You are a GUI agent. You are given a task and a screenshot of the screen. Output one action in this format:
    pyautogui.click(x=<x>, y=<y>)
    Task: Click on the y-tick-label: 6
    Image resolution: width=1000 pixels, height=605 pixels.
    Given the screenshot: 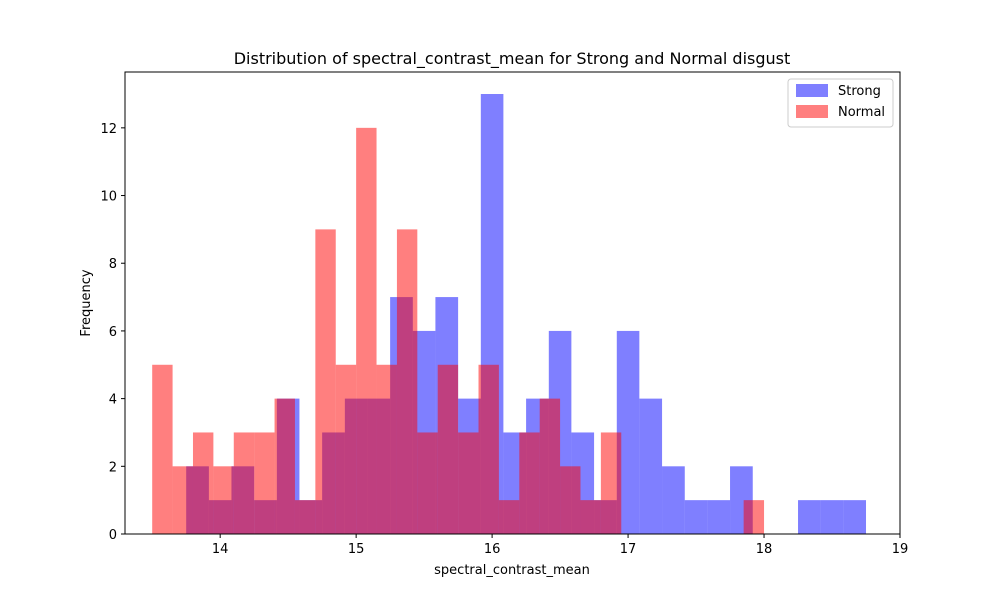 What is the action you would take?
    pyautogui.click(x=113, y=332)
    